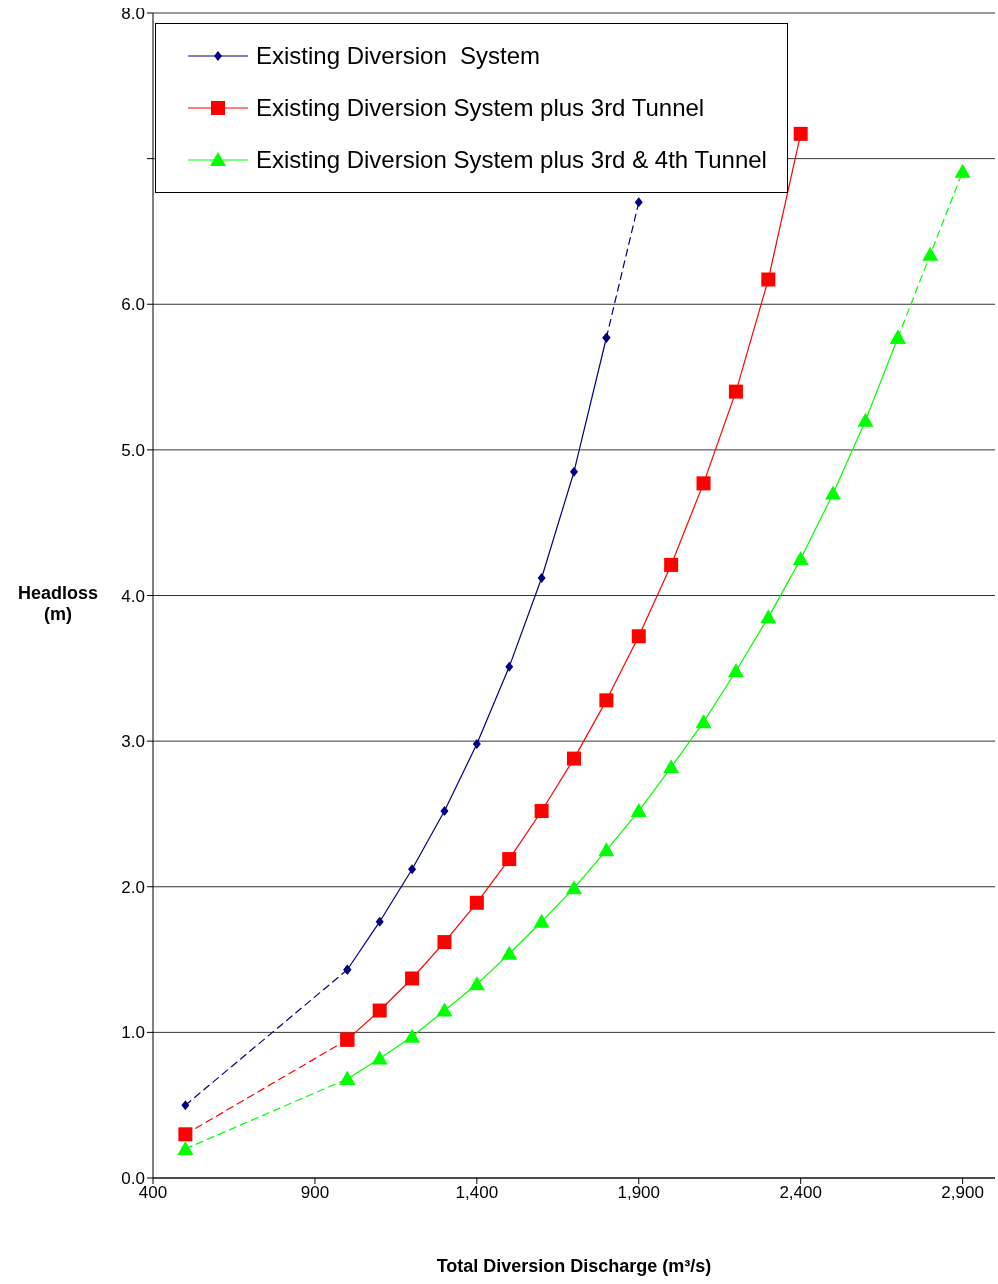 This screenshot has width=998, height=1284. What do you see at coordinates (800, 1193) in the screenshot?
I see `x-tick-label: 2,400` at bounding box center [800, 1193].